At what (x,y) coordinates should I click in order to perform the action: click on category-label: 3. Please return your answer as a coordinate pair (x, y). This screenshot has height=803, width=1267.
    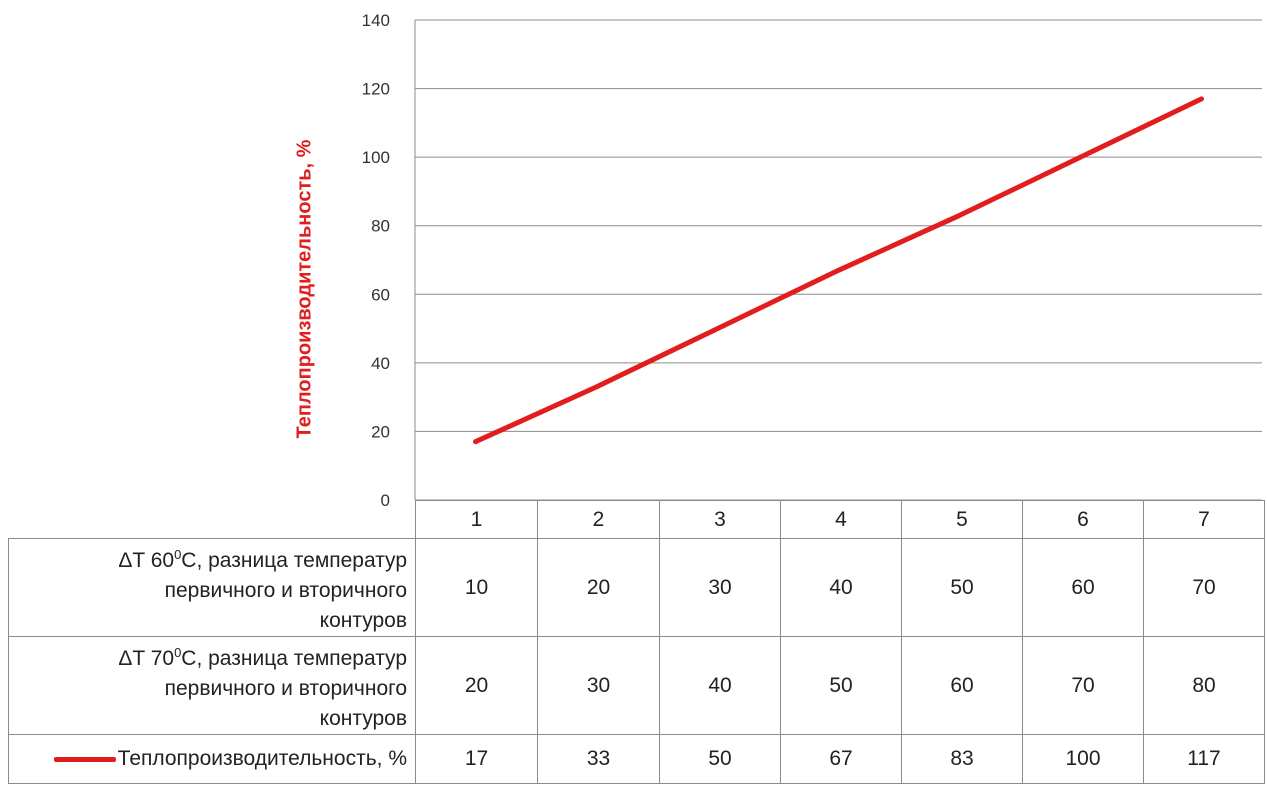
    Looking at the image, I should click on (720, 519).